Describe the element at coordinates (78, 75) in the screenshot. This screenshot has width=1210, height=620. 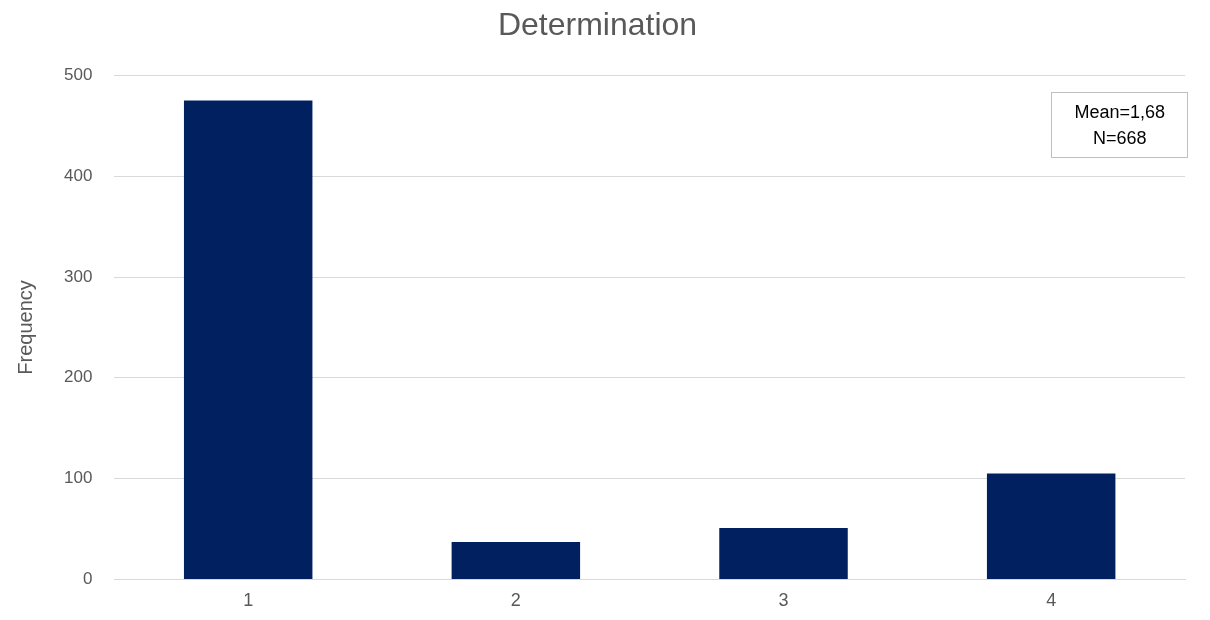
I see `y-tick-label: 500` at that location.